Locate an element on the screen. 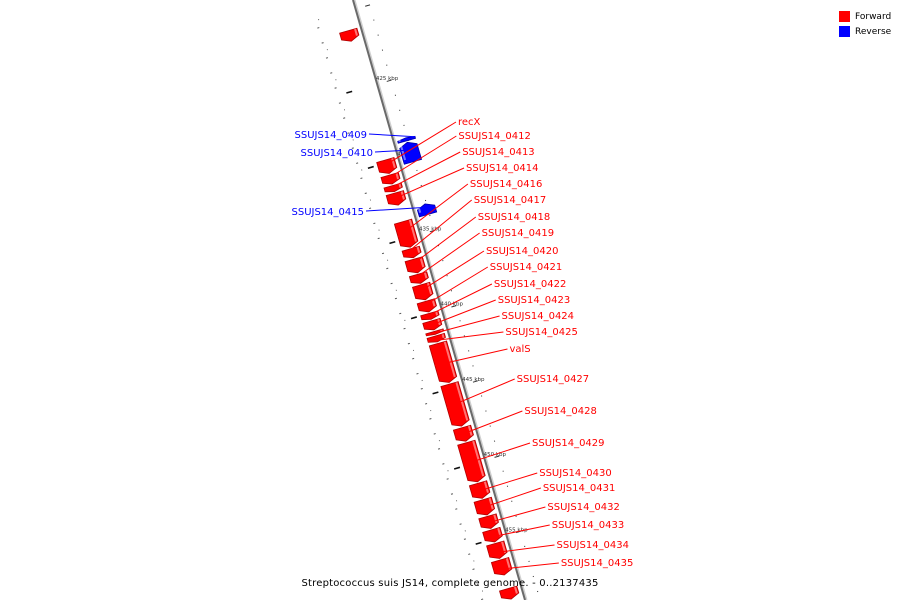 The image size is (900, 600). tick-label: 445 kbp is located at coordinates (473, 380).